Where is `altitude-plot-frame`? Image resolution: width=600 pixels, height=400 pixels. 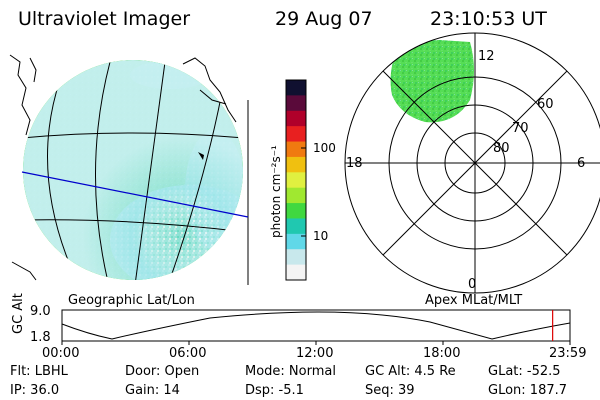 altitude-plot-frame is located at coordinates (316, 325).